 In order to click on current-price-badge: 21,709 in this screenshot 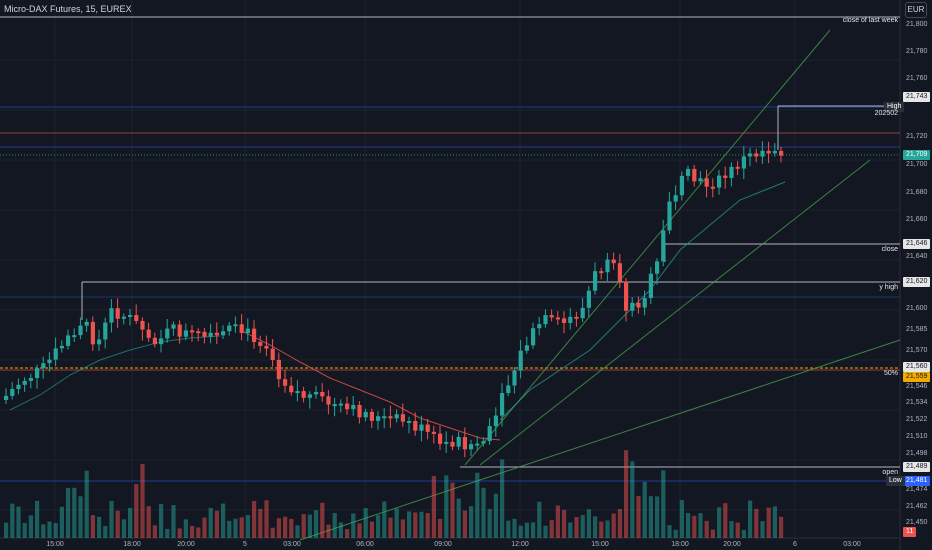, I will do `click(917, 155)`.